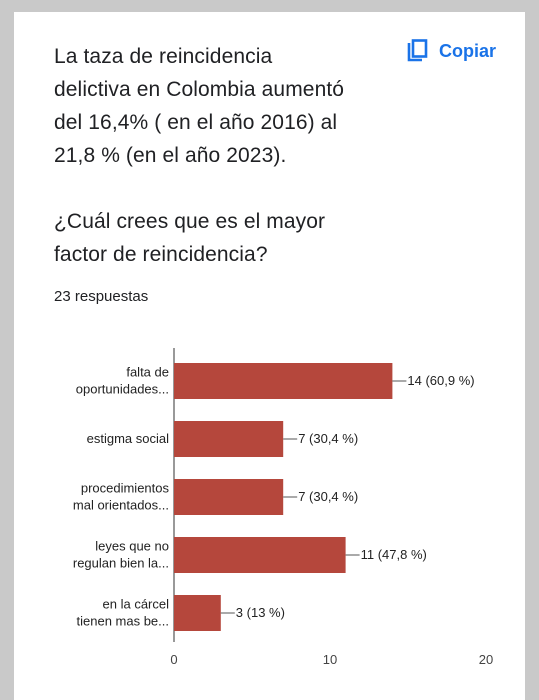 The height and width of the screenshot is (700, 539). Describe the element at coordinates (440, 380) in the screenshot. I see `value-label: 14 (60,9 %)` at that location.